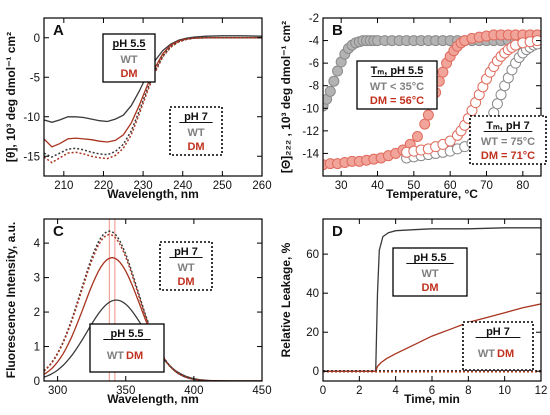 The height and width of the screenshot is (415, 550). I want to click on legend-title: Tₘ, pH 7, so click(508, 126).